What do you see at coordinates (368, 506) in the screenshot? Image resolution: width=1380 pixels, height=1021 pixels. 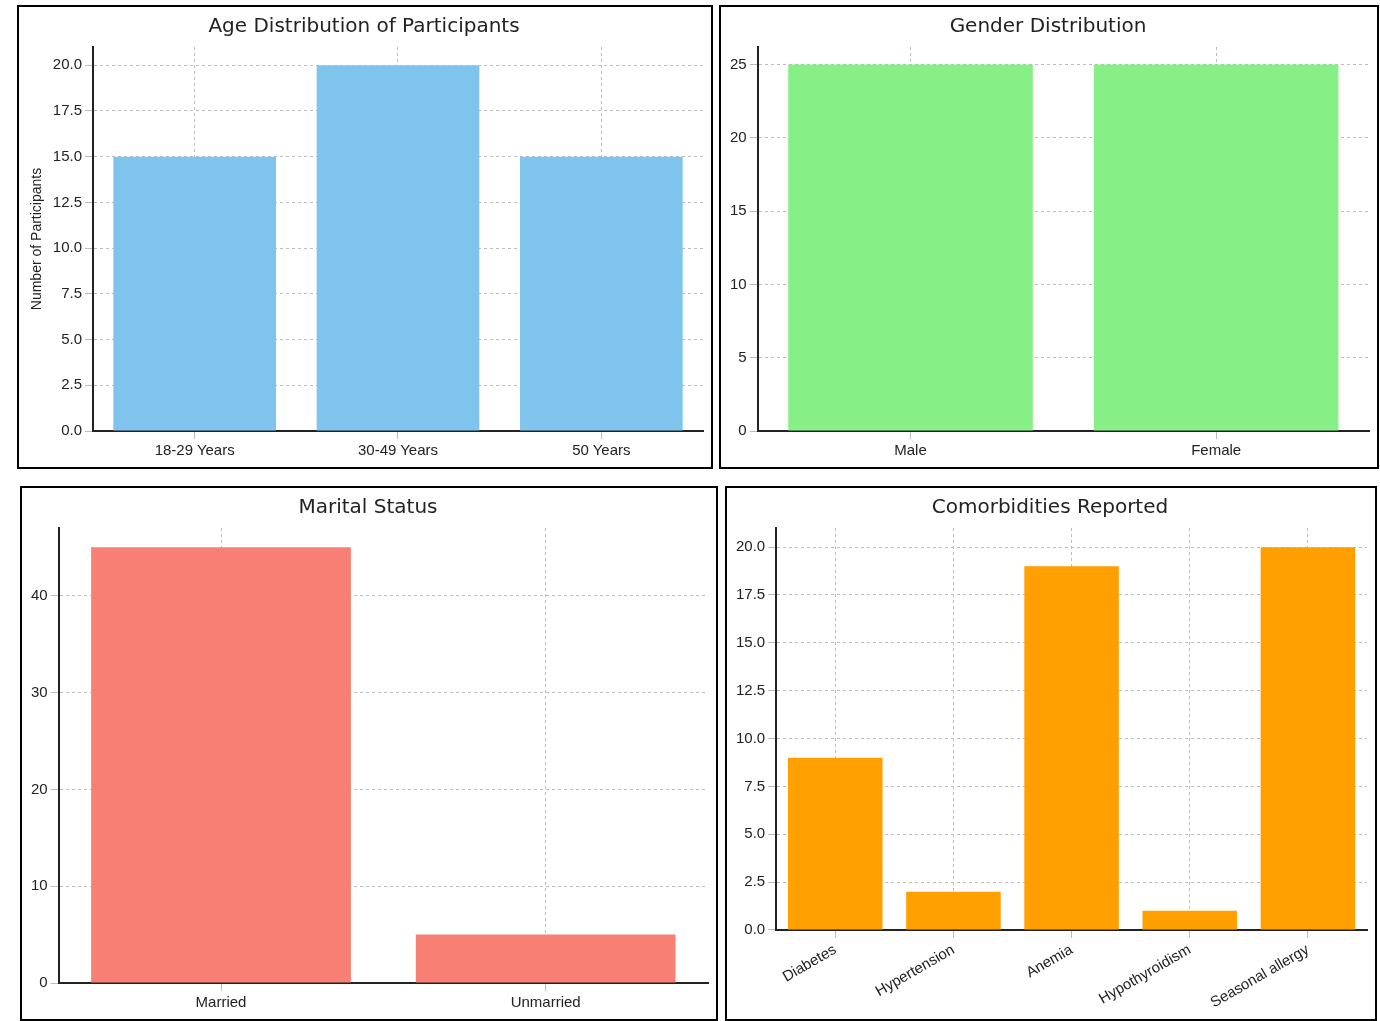 I see `chart-title: Marital Status` at bounding box center [368, 506].